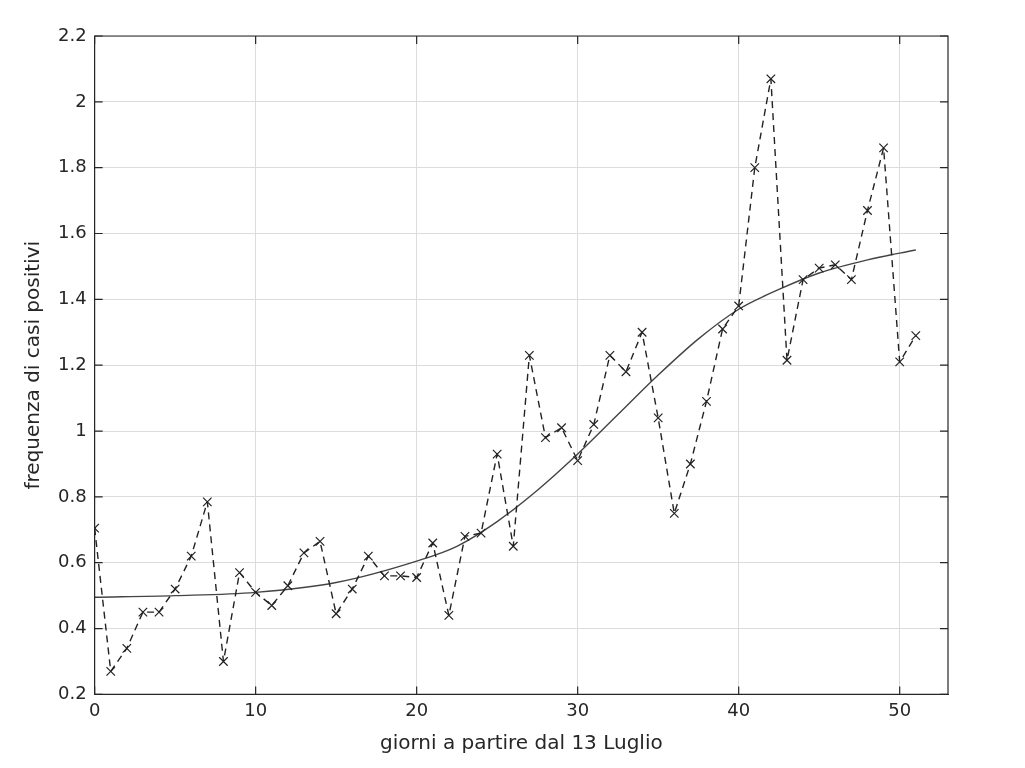 The height and width of the screenshot is (768, 1025). I want to click on x-axis-title: giorni a partire dal 13 Luglio, so click(521, 742).